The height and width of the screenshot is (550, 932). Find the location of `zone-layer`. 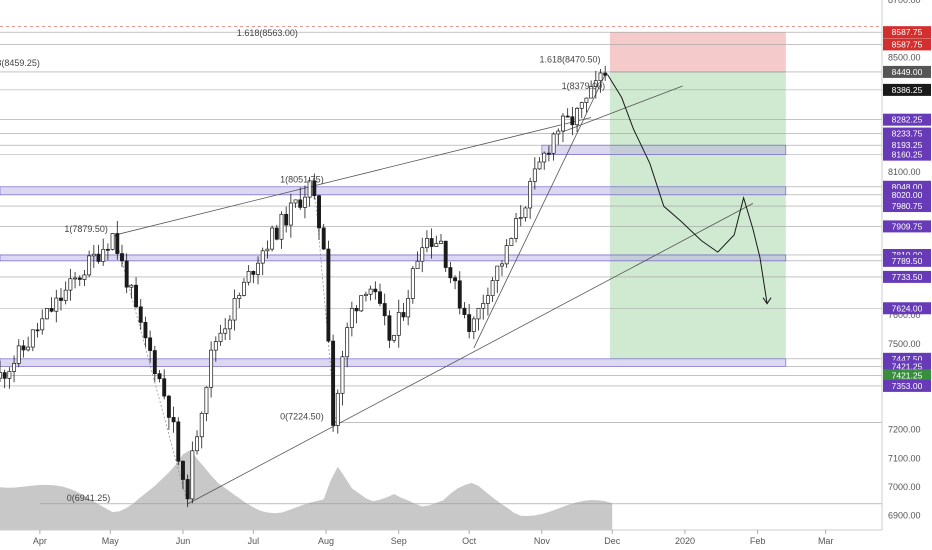

zone-layer is located at coordinates (697, 195).